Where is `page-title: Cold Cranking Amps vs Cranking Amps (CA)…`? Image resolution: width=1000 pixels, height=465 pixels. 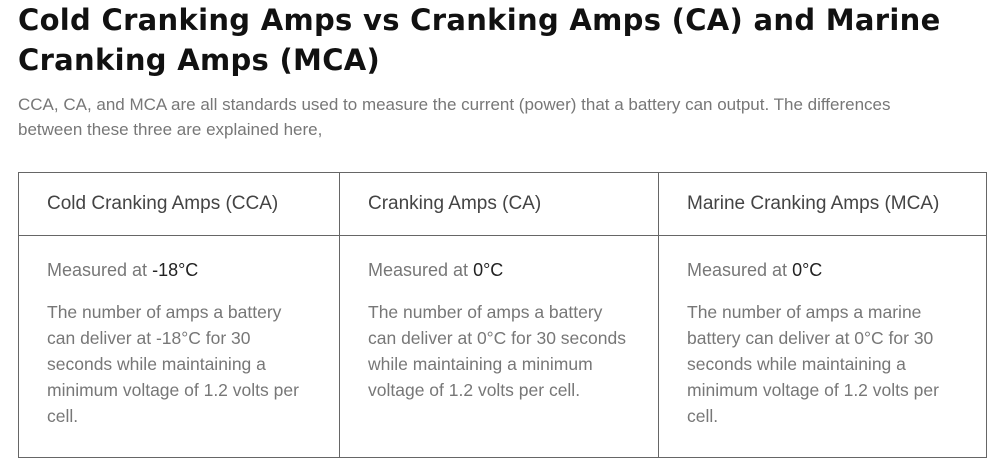 page-title: Cold Cranking Amps vs Cranking Amps (CA)… is located at coordinates (479, 40).